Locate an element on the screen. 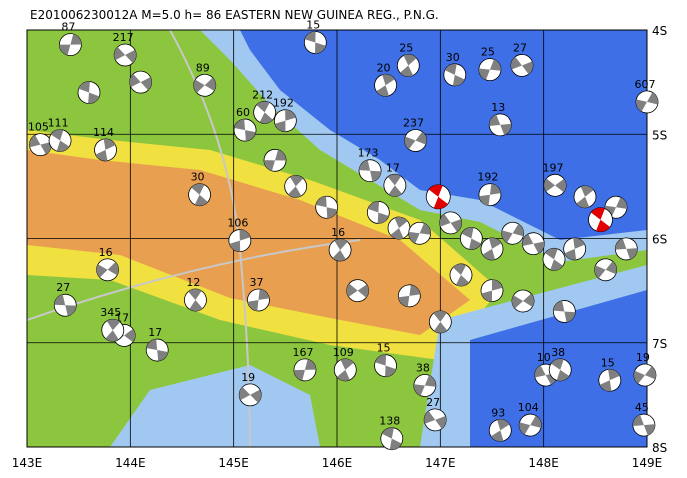 This screenshot has width=687, height=478. depth-label: 109 is located at coordinates (343, 352).